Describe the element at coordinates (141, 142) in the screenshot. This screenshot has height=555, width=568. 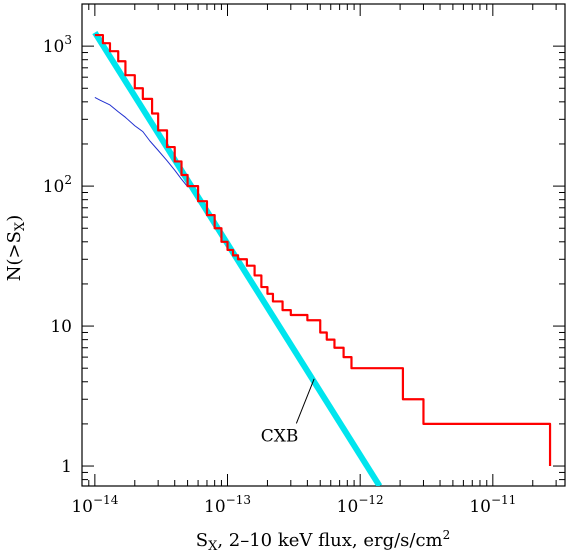
I see `series-1-line` at that location.